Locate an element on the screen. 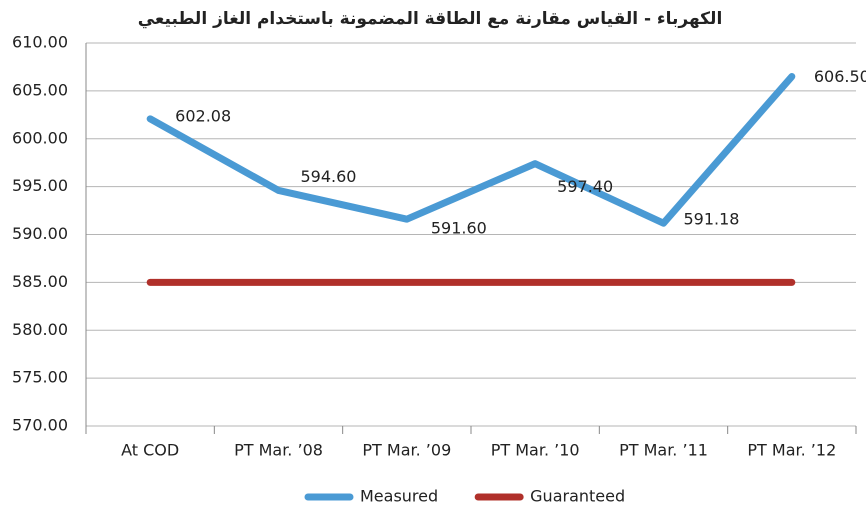  x-tick-label: PT Mar. ’12 is located at coordinates (791, 450).